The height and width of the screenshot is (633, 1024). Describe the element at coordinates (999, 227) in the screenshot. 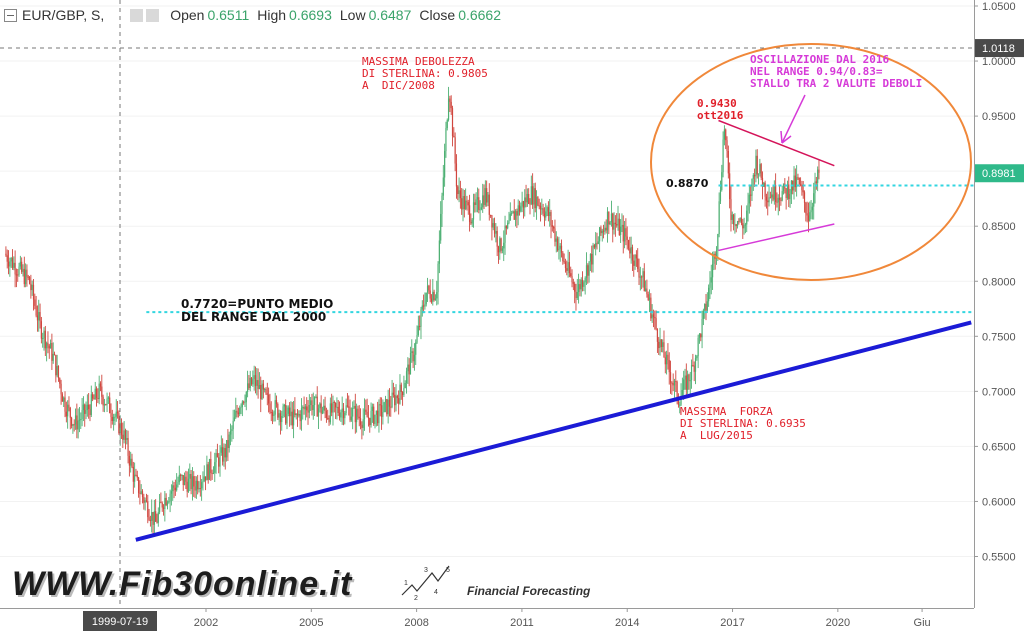

I see `y-tick-label: 0.8500` at that location.